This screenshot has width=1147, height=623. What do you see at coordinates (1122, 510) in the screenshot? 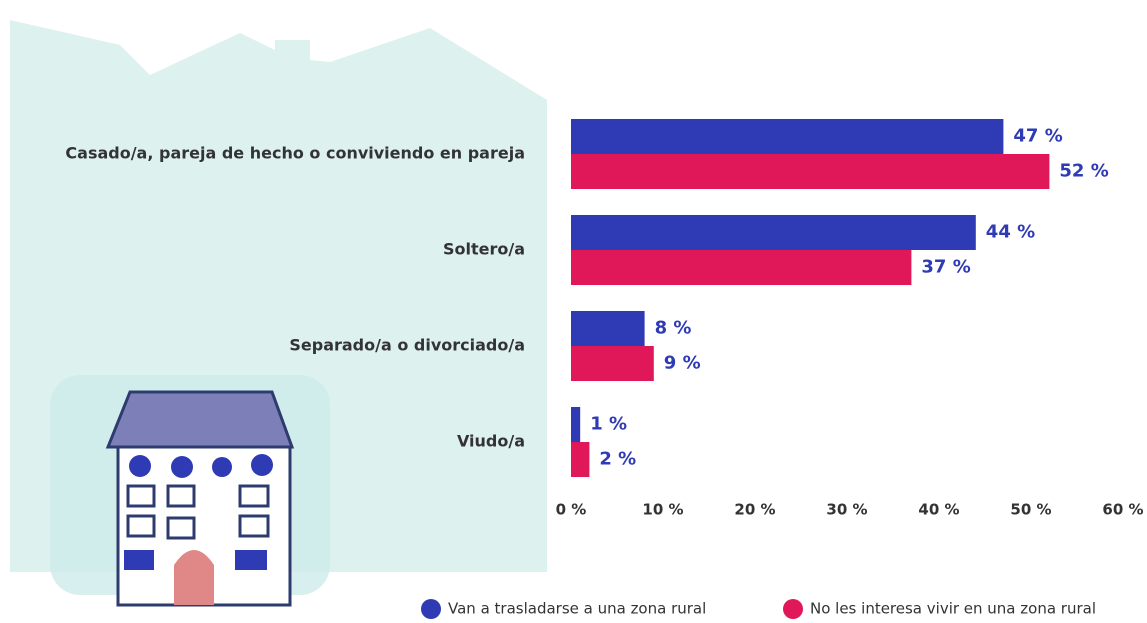
I see `x-tick-label: 60 %` at bounding box center [1122, 510].